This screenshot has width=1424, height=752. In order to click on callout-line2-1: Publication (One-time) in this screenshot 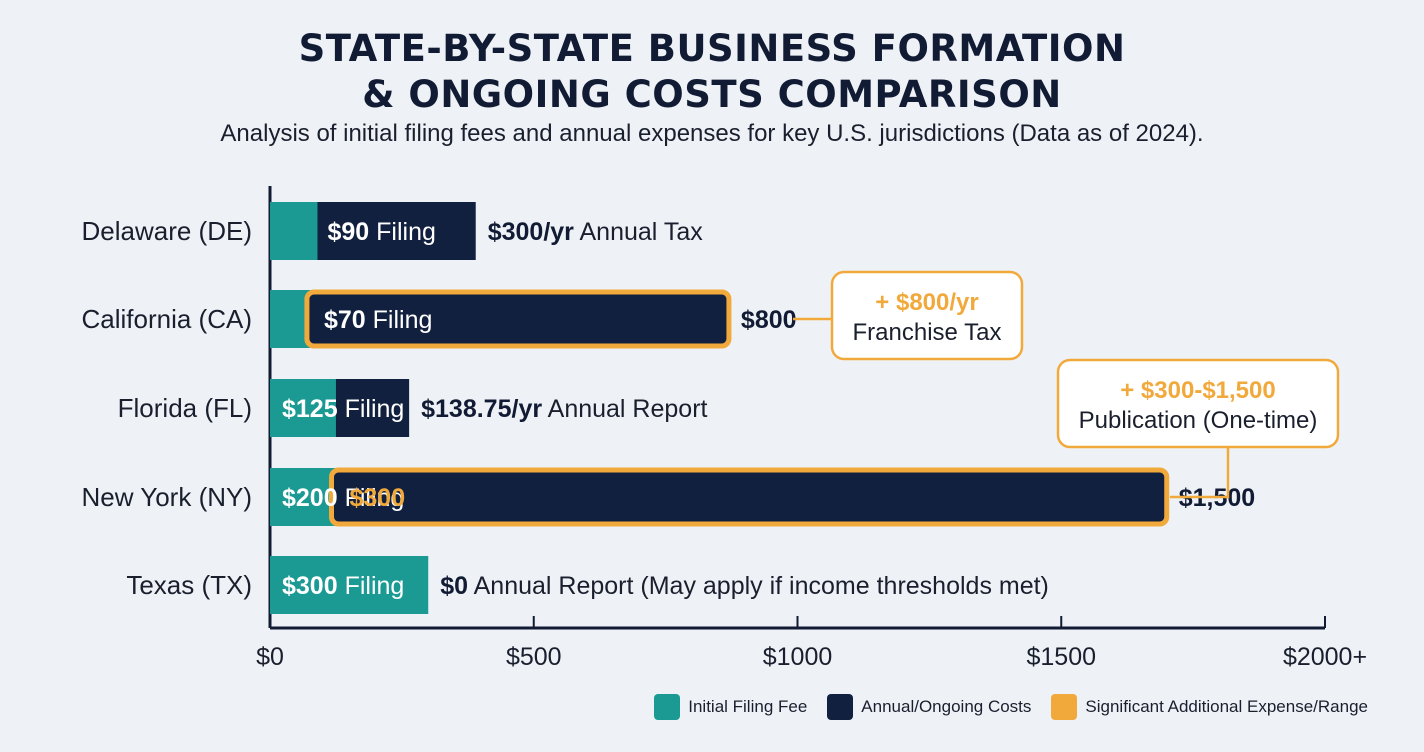, I will do `click(1198, 420)`.